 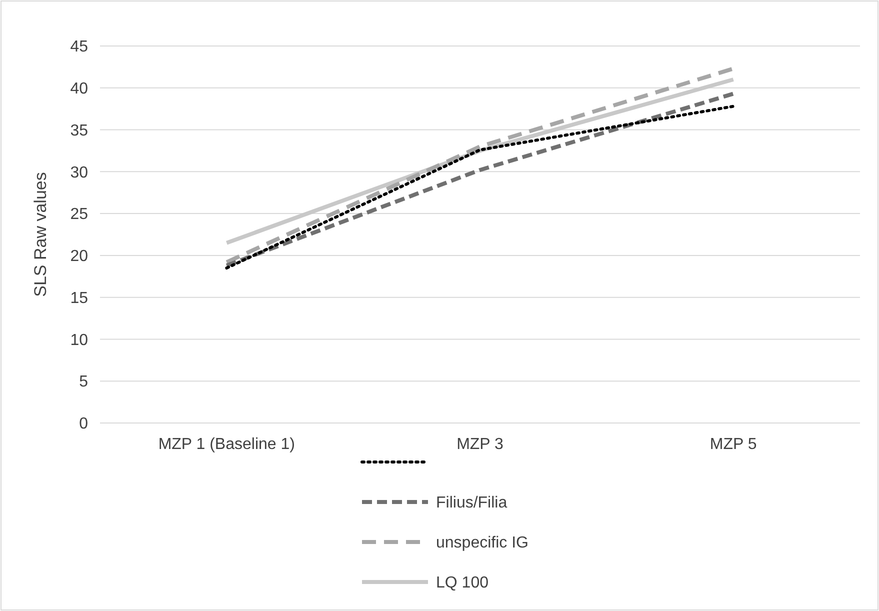 What do you see at coordinates (462, 583) in the screenshot?
I see `legend-label: LQ 100` at bounding box center [462, 583].